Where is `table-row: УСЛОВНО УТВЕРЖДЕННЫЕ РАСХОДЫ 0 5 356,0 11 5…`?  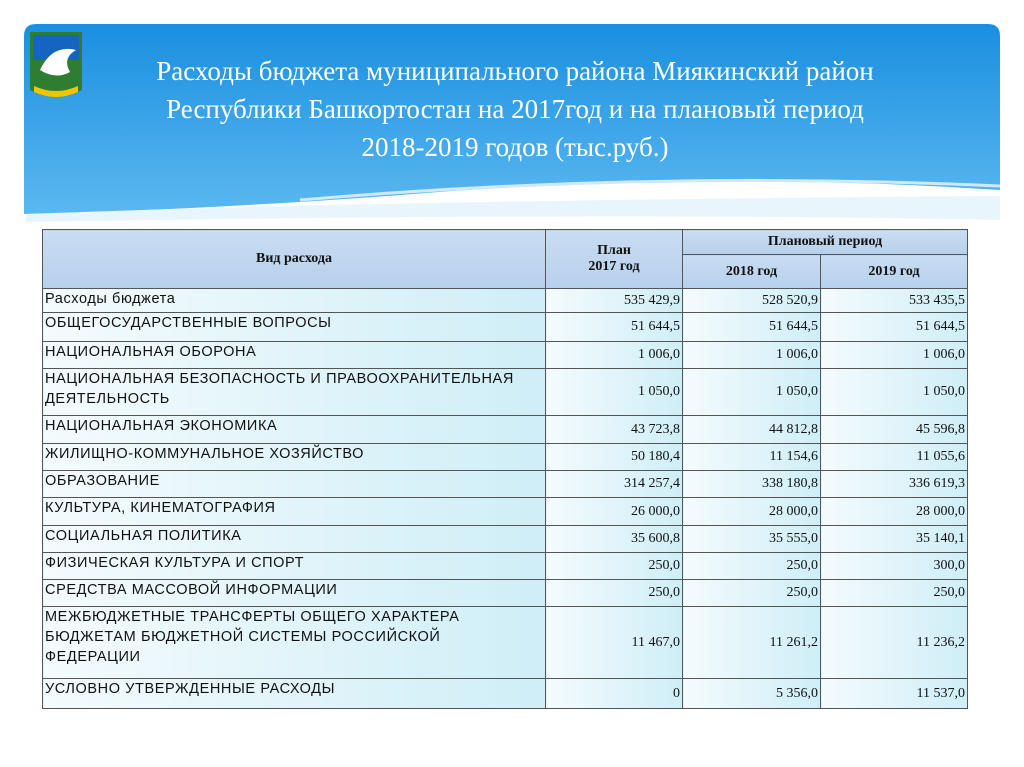 table-row: УСЛОВНО УТВЕРЖДЕННЫЕ РАСХОДЫ 0 5 356,0 11 5… is located at coordinates (505, 693).